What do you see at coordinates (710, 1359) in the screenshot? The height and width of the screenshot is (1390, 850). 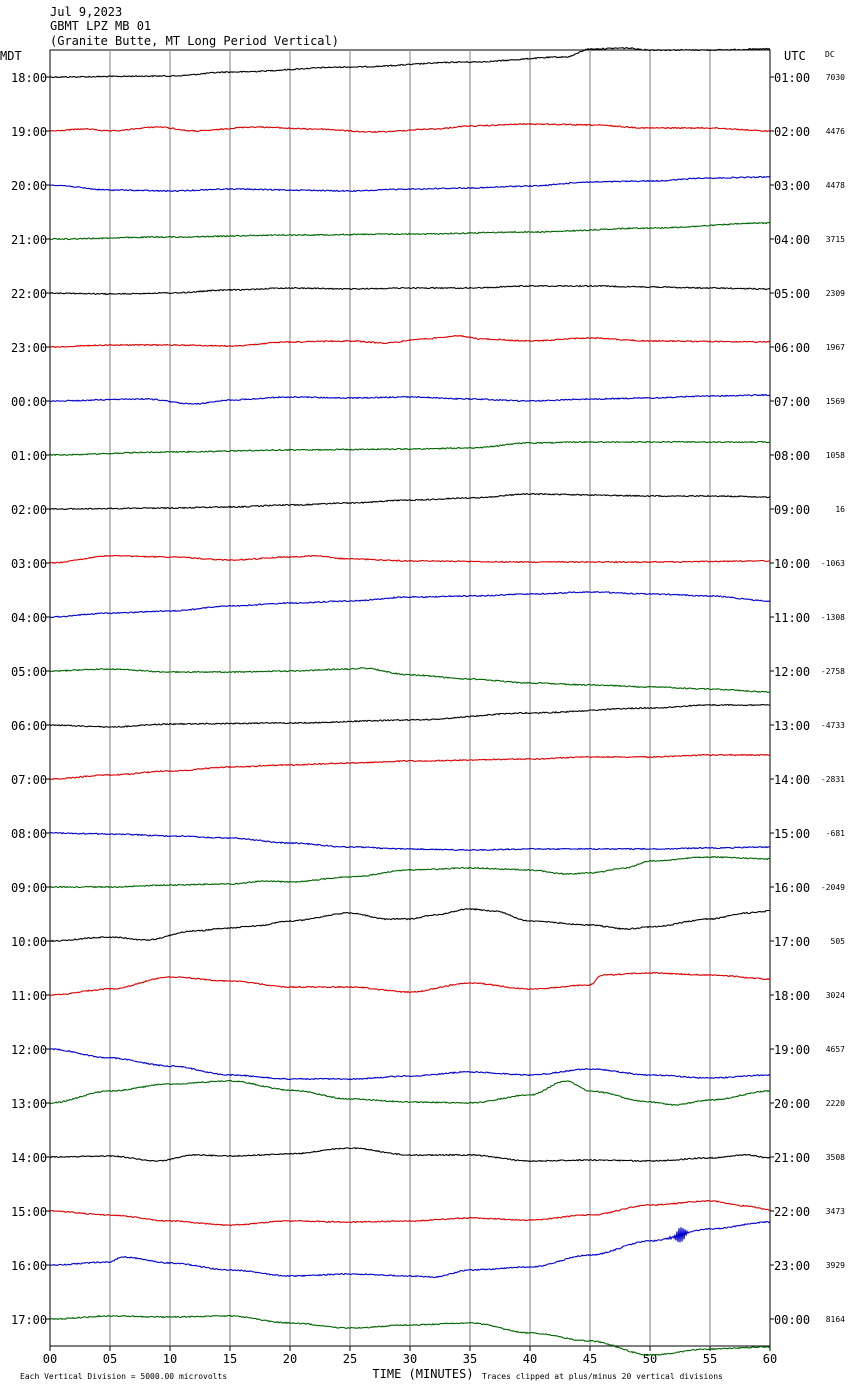 I see `x-tick-label-55: 55` at bounding box center [710, 1359].